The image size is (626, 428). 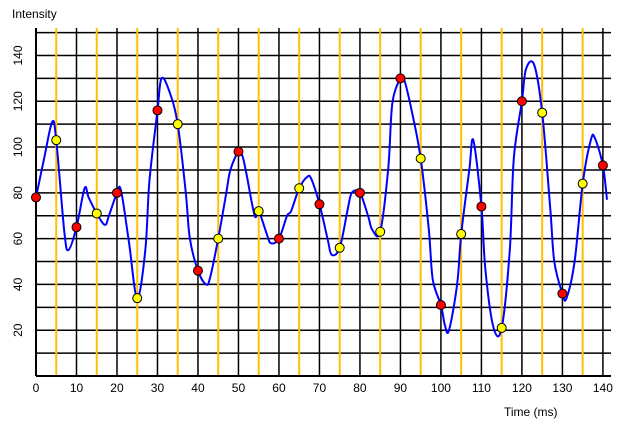 What do you see at coordinates (441, 388) in the screenshot?
I see `x-tick-label: 100` at bounding box center [441, 388].